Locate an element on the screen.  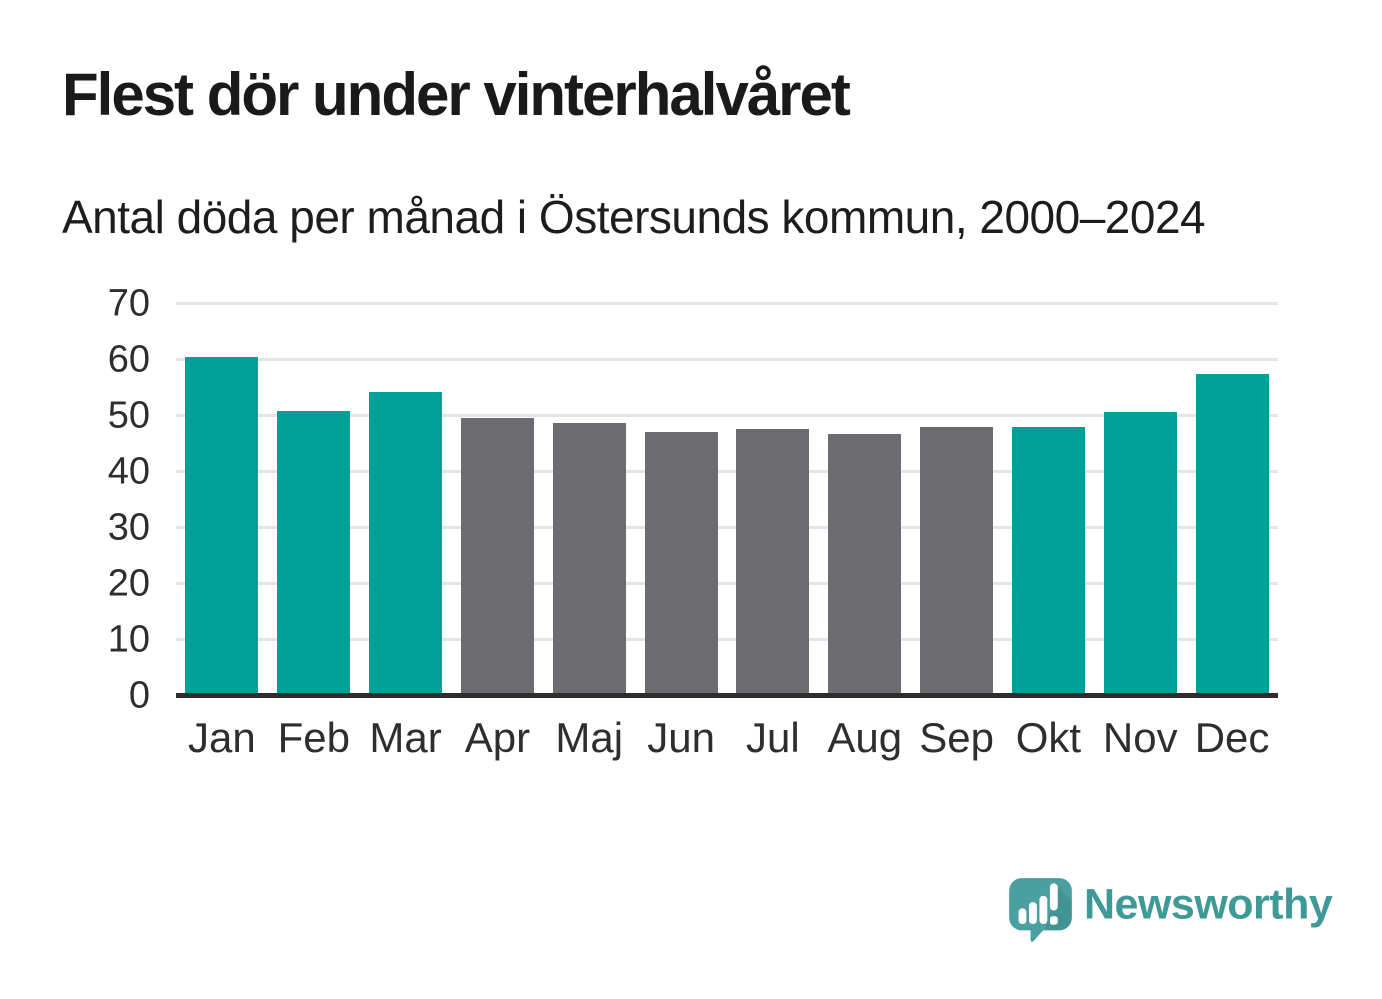
y-tick-label: 10 is located at coordinates (128, 639).